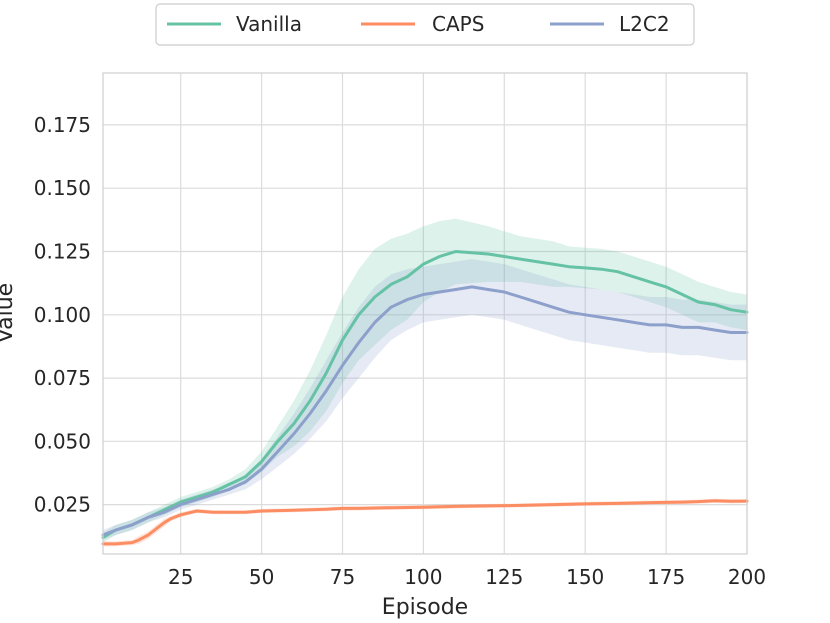  Describe the element at coordinates (62, 125) in the screenshot. I see `y-tick-label: 0.175` at that location.